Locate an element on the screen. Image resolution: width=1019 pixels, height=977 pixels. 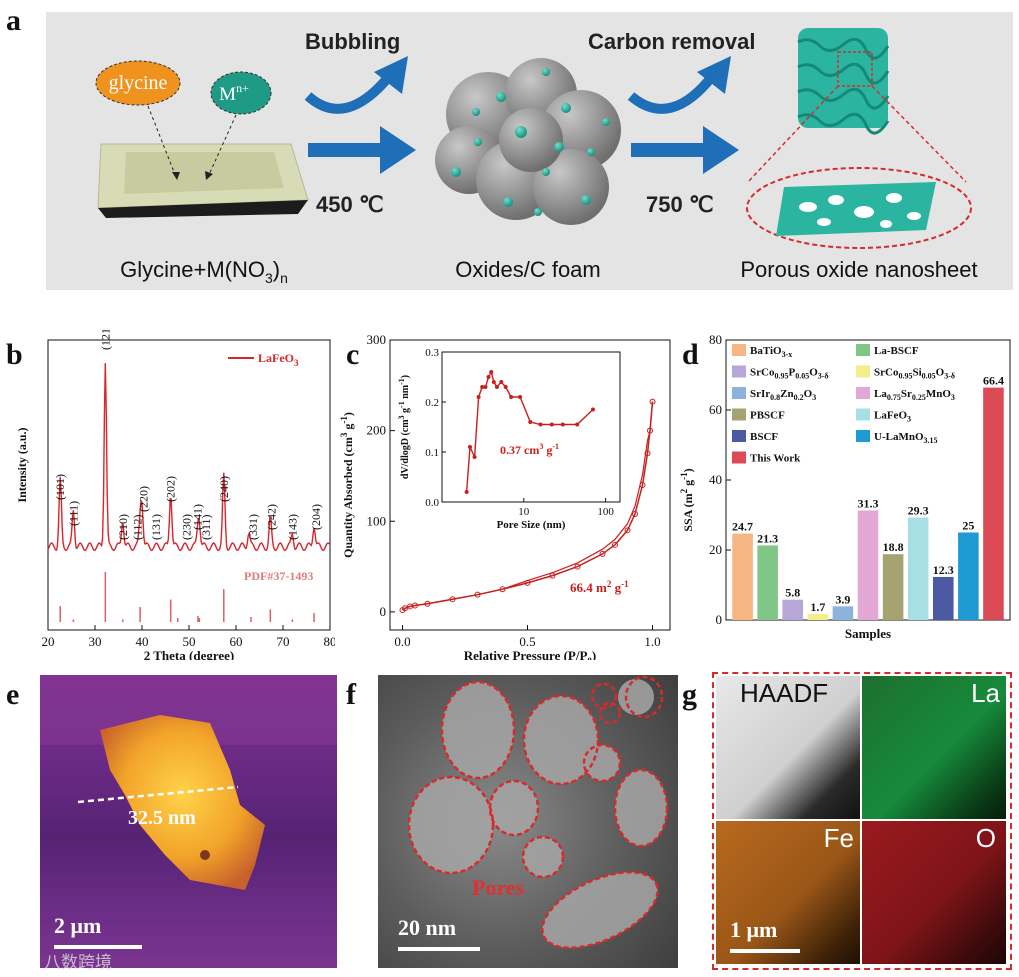
glycine-dashed-arrow is located at coordinates (162, 141).